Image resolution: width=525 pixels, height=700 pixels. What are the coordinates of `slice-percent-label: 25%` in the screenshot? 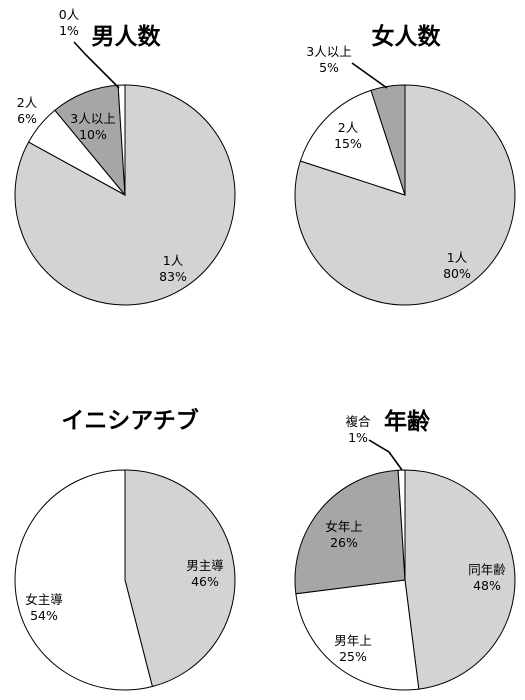 It's located at (353, 656).